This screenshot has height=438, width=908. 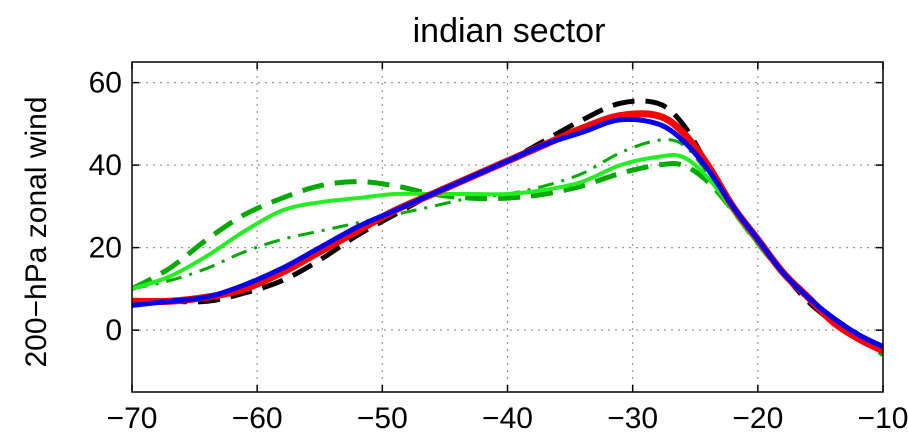 What do you see at coordinates (257, 418) in the screenshot?
I see `x-tick-label: −60` at bounding box center [257, 418].